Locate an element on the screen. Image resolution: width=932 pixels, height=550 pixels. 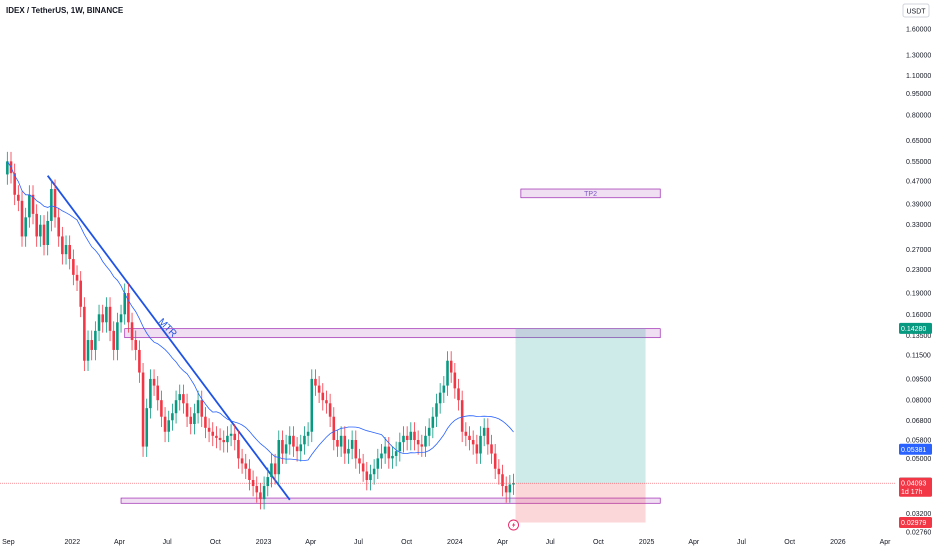
y-tick-label: 0.39000 is located at coordinates (918, 204).